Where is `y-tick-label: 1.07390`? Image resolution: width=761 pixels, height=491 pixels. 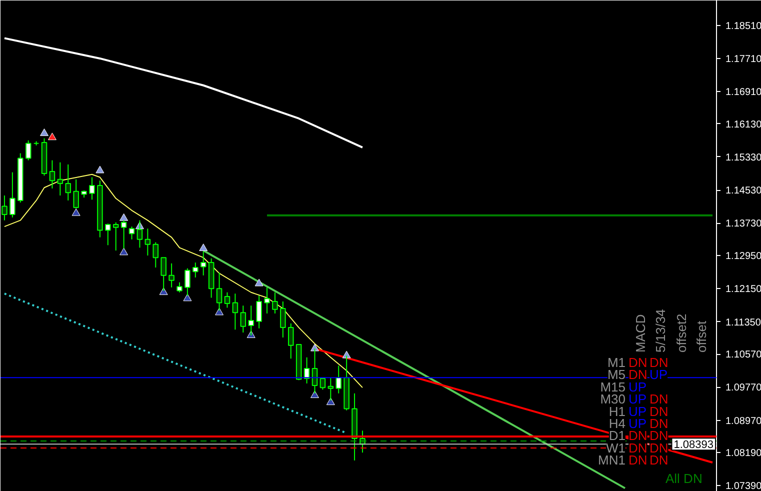 y-tick-label: 1.07390 is located at coordinates (743, 486).